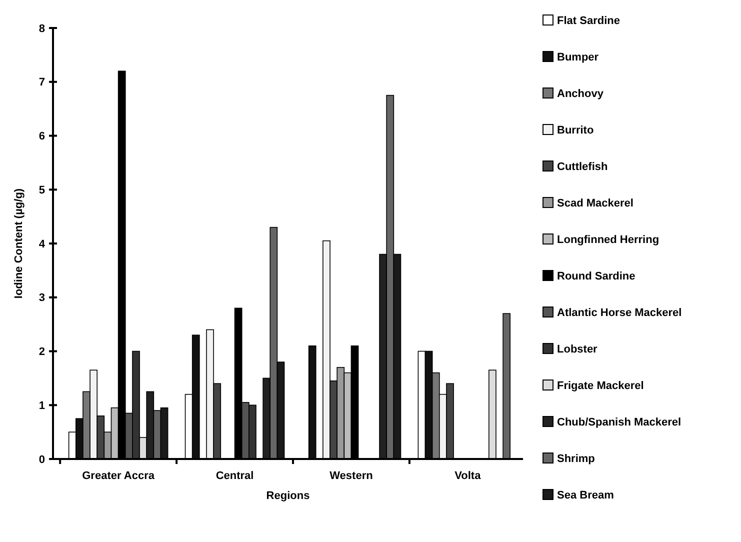 Image resolution: width=741 pixels, height=542 pixels. Describe the element at coordinates (41, 136) in the screenshot. I see `y-tick-label: 6` at that location.